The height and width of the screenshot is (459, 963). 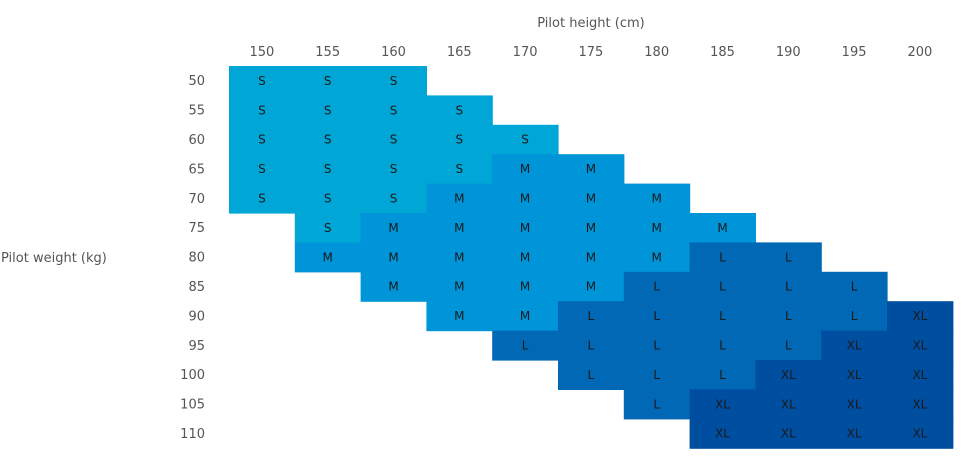 I want to click on y-tick-label: 70, so click(x=196, y=199).